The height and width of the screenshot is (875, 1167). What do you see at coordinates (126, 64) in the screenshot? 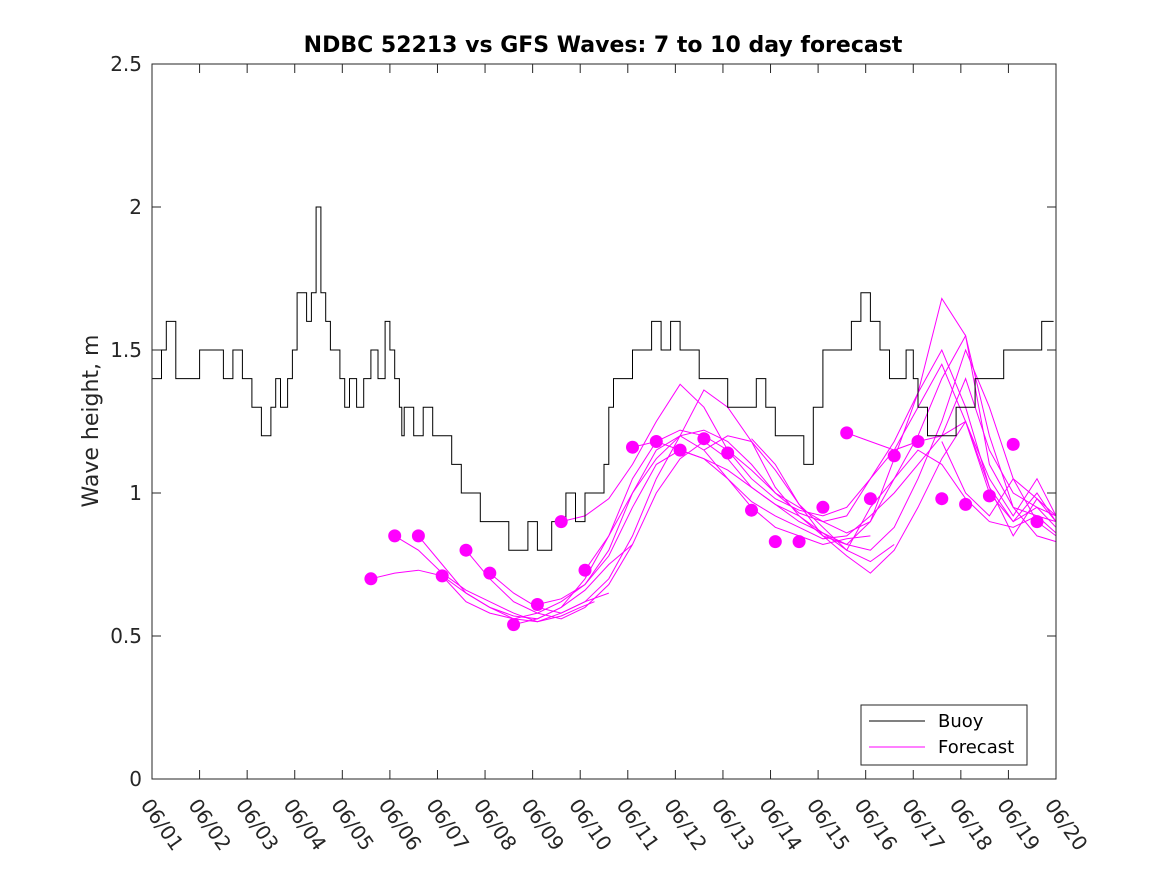
I see `y-tick-label: 2.5` at bounding box center [126, 64].